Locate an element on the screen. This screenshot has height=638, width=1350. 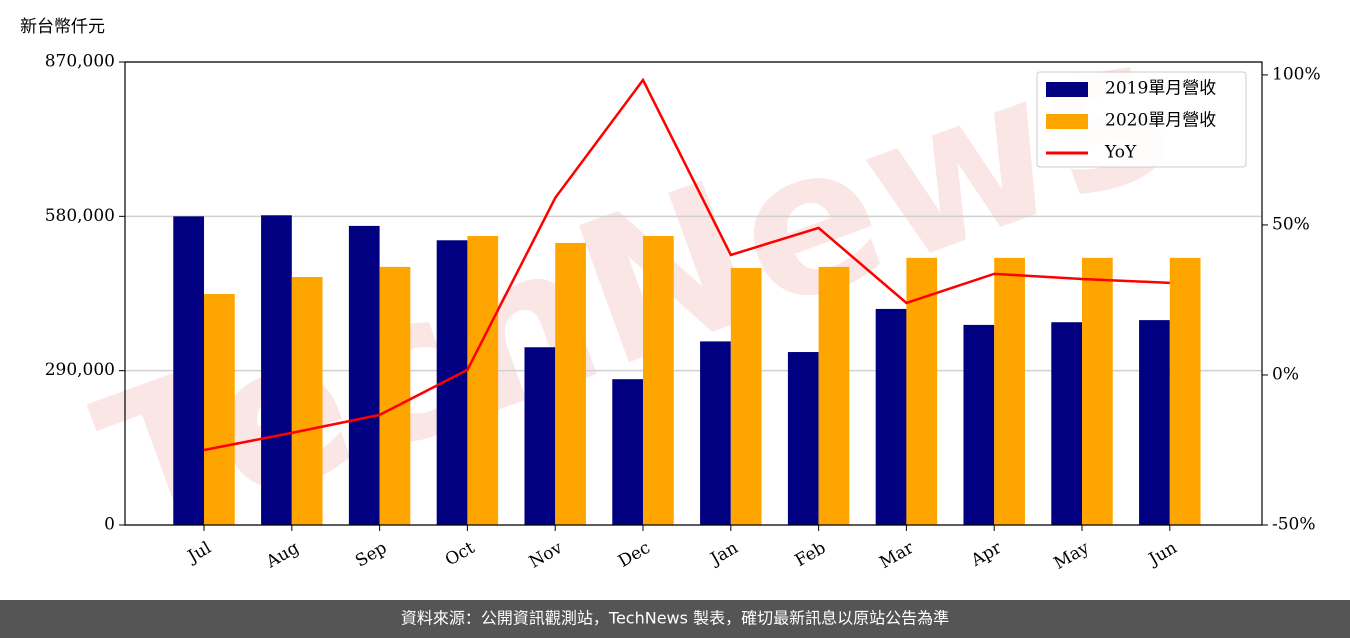
y2-tick-label: 0% is located at coordinates (1285, 374).